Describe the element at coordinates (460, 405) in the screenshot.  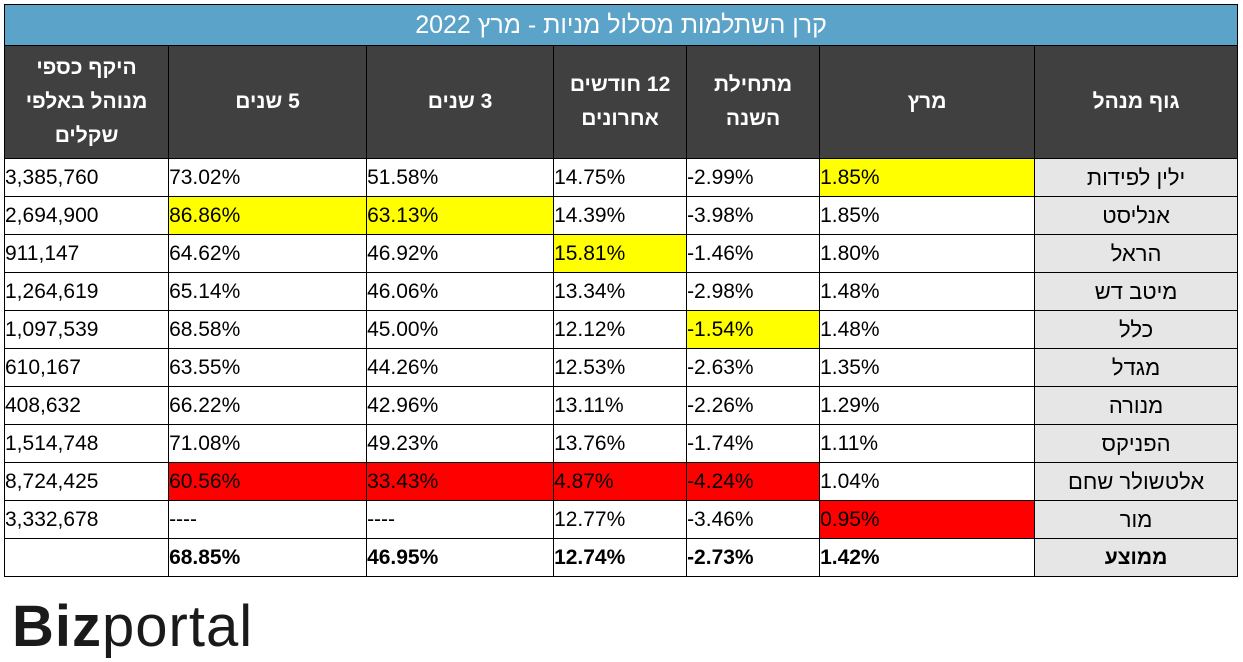
I see `y3-cell: 42.96%` at that location.